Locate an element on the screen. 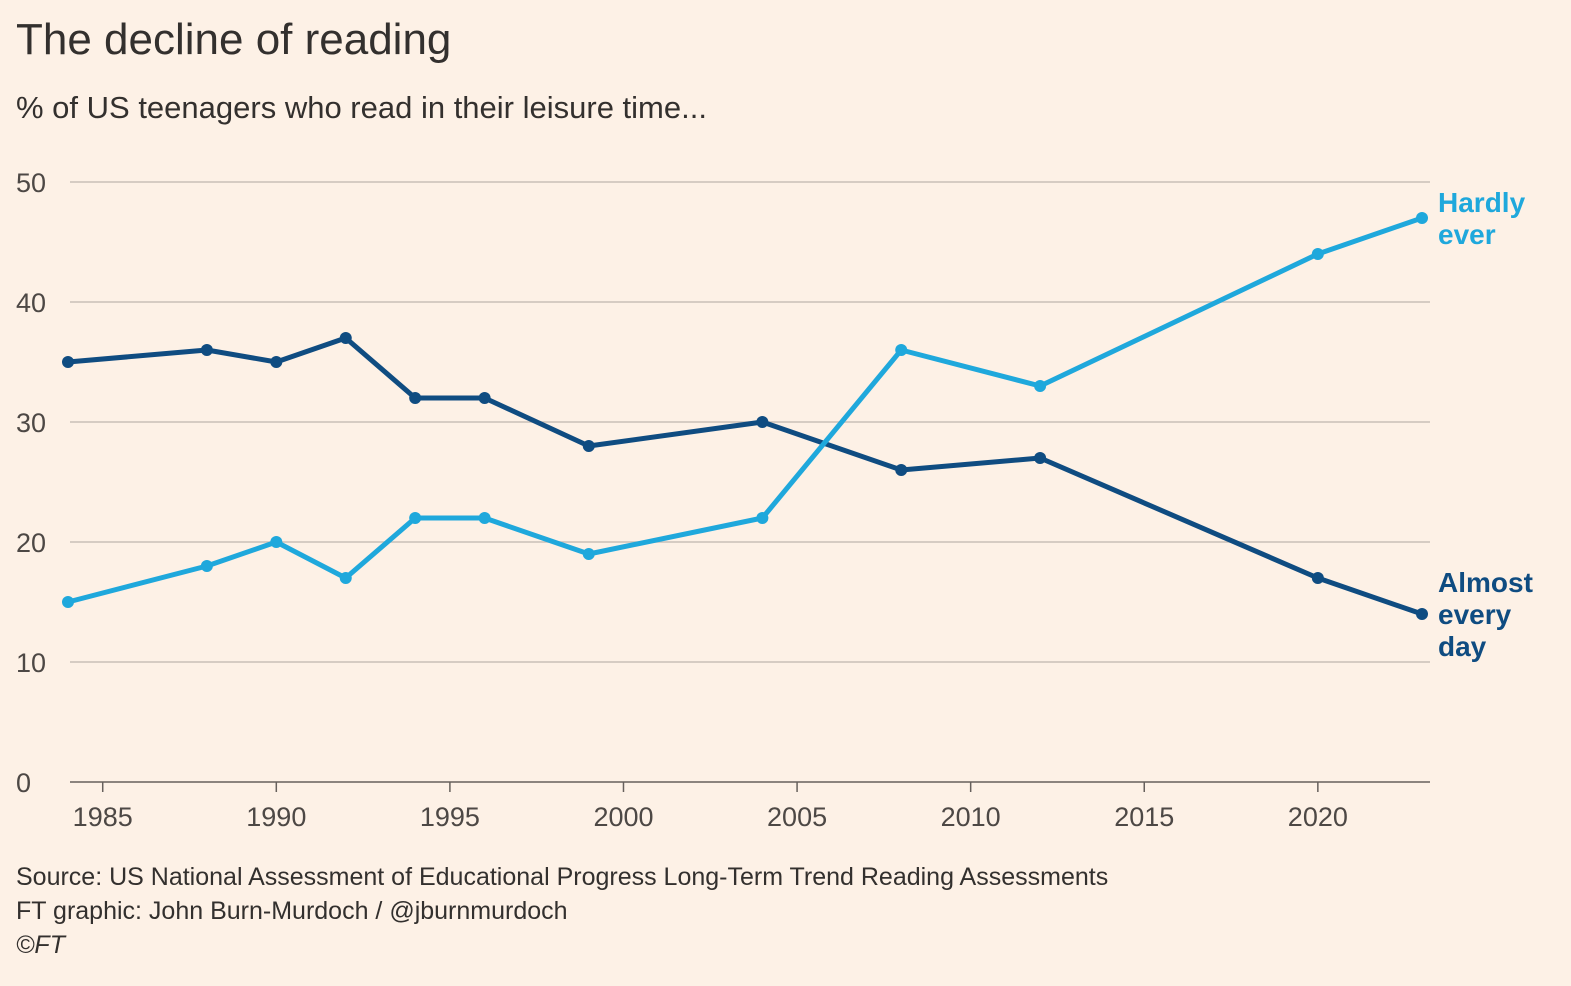 The width and height of the screenshot is (1571, 986). data-point-almost-every-day-1992 is located at coordinates (345, 338).